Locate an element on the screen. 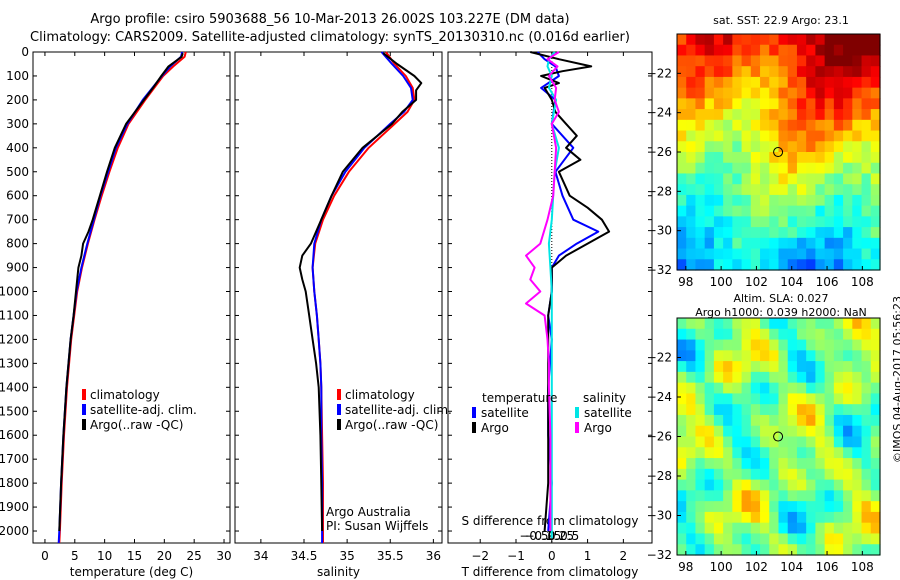 This screenshot has height=580, width=900. legend-label: Argo(..raw -QC) is located at coordinates (391, 425).